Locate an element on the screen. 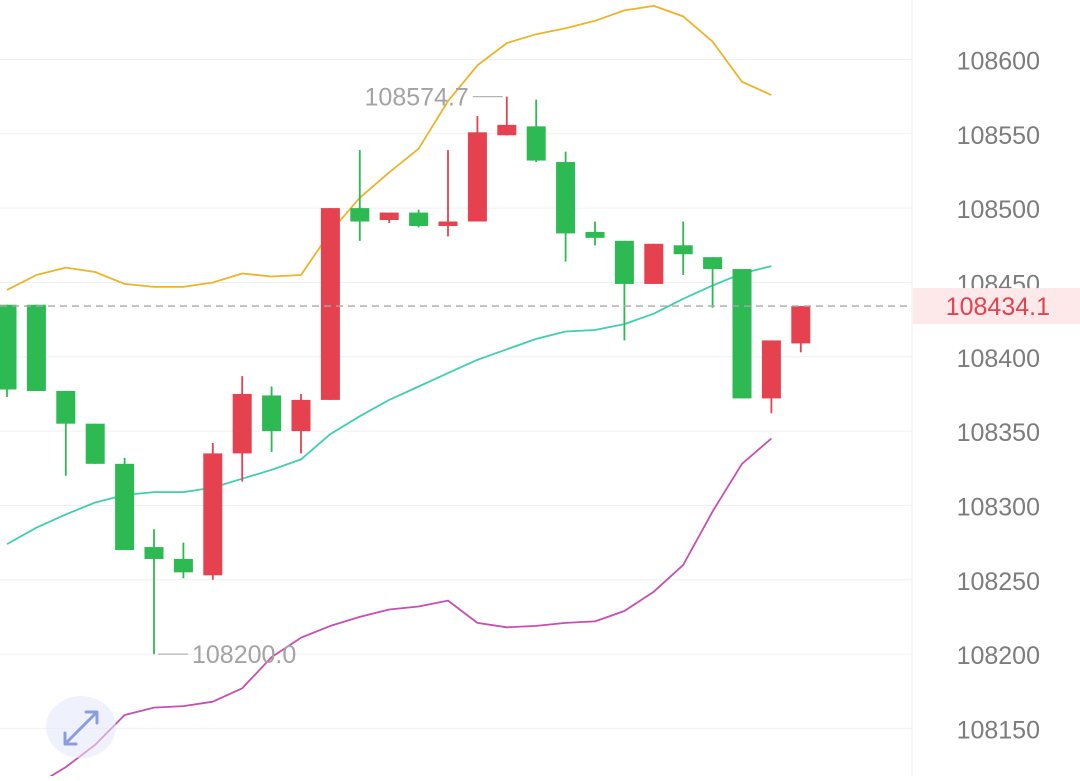 This screenshot has height=781, width=1080. min-price-label: 108200.0 is located at coordinates (244, 655).